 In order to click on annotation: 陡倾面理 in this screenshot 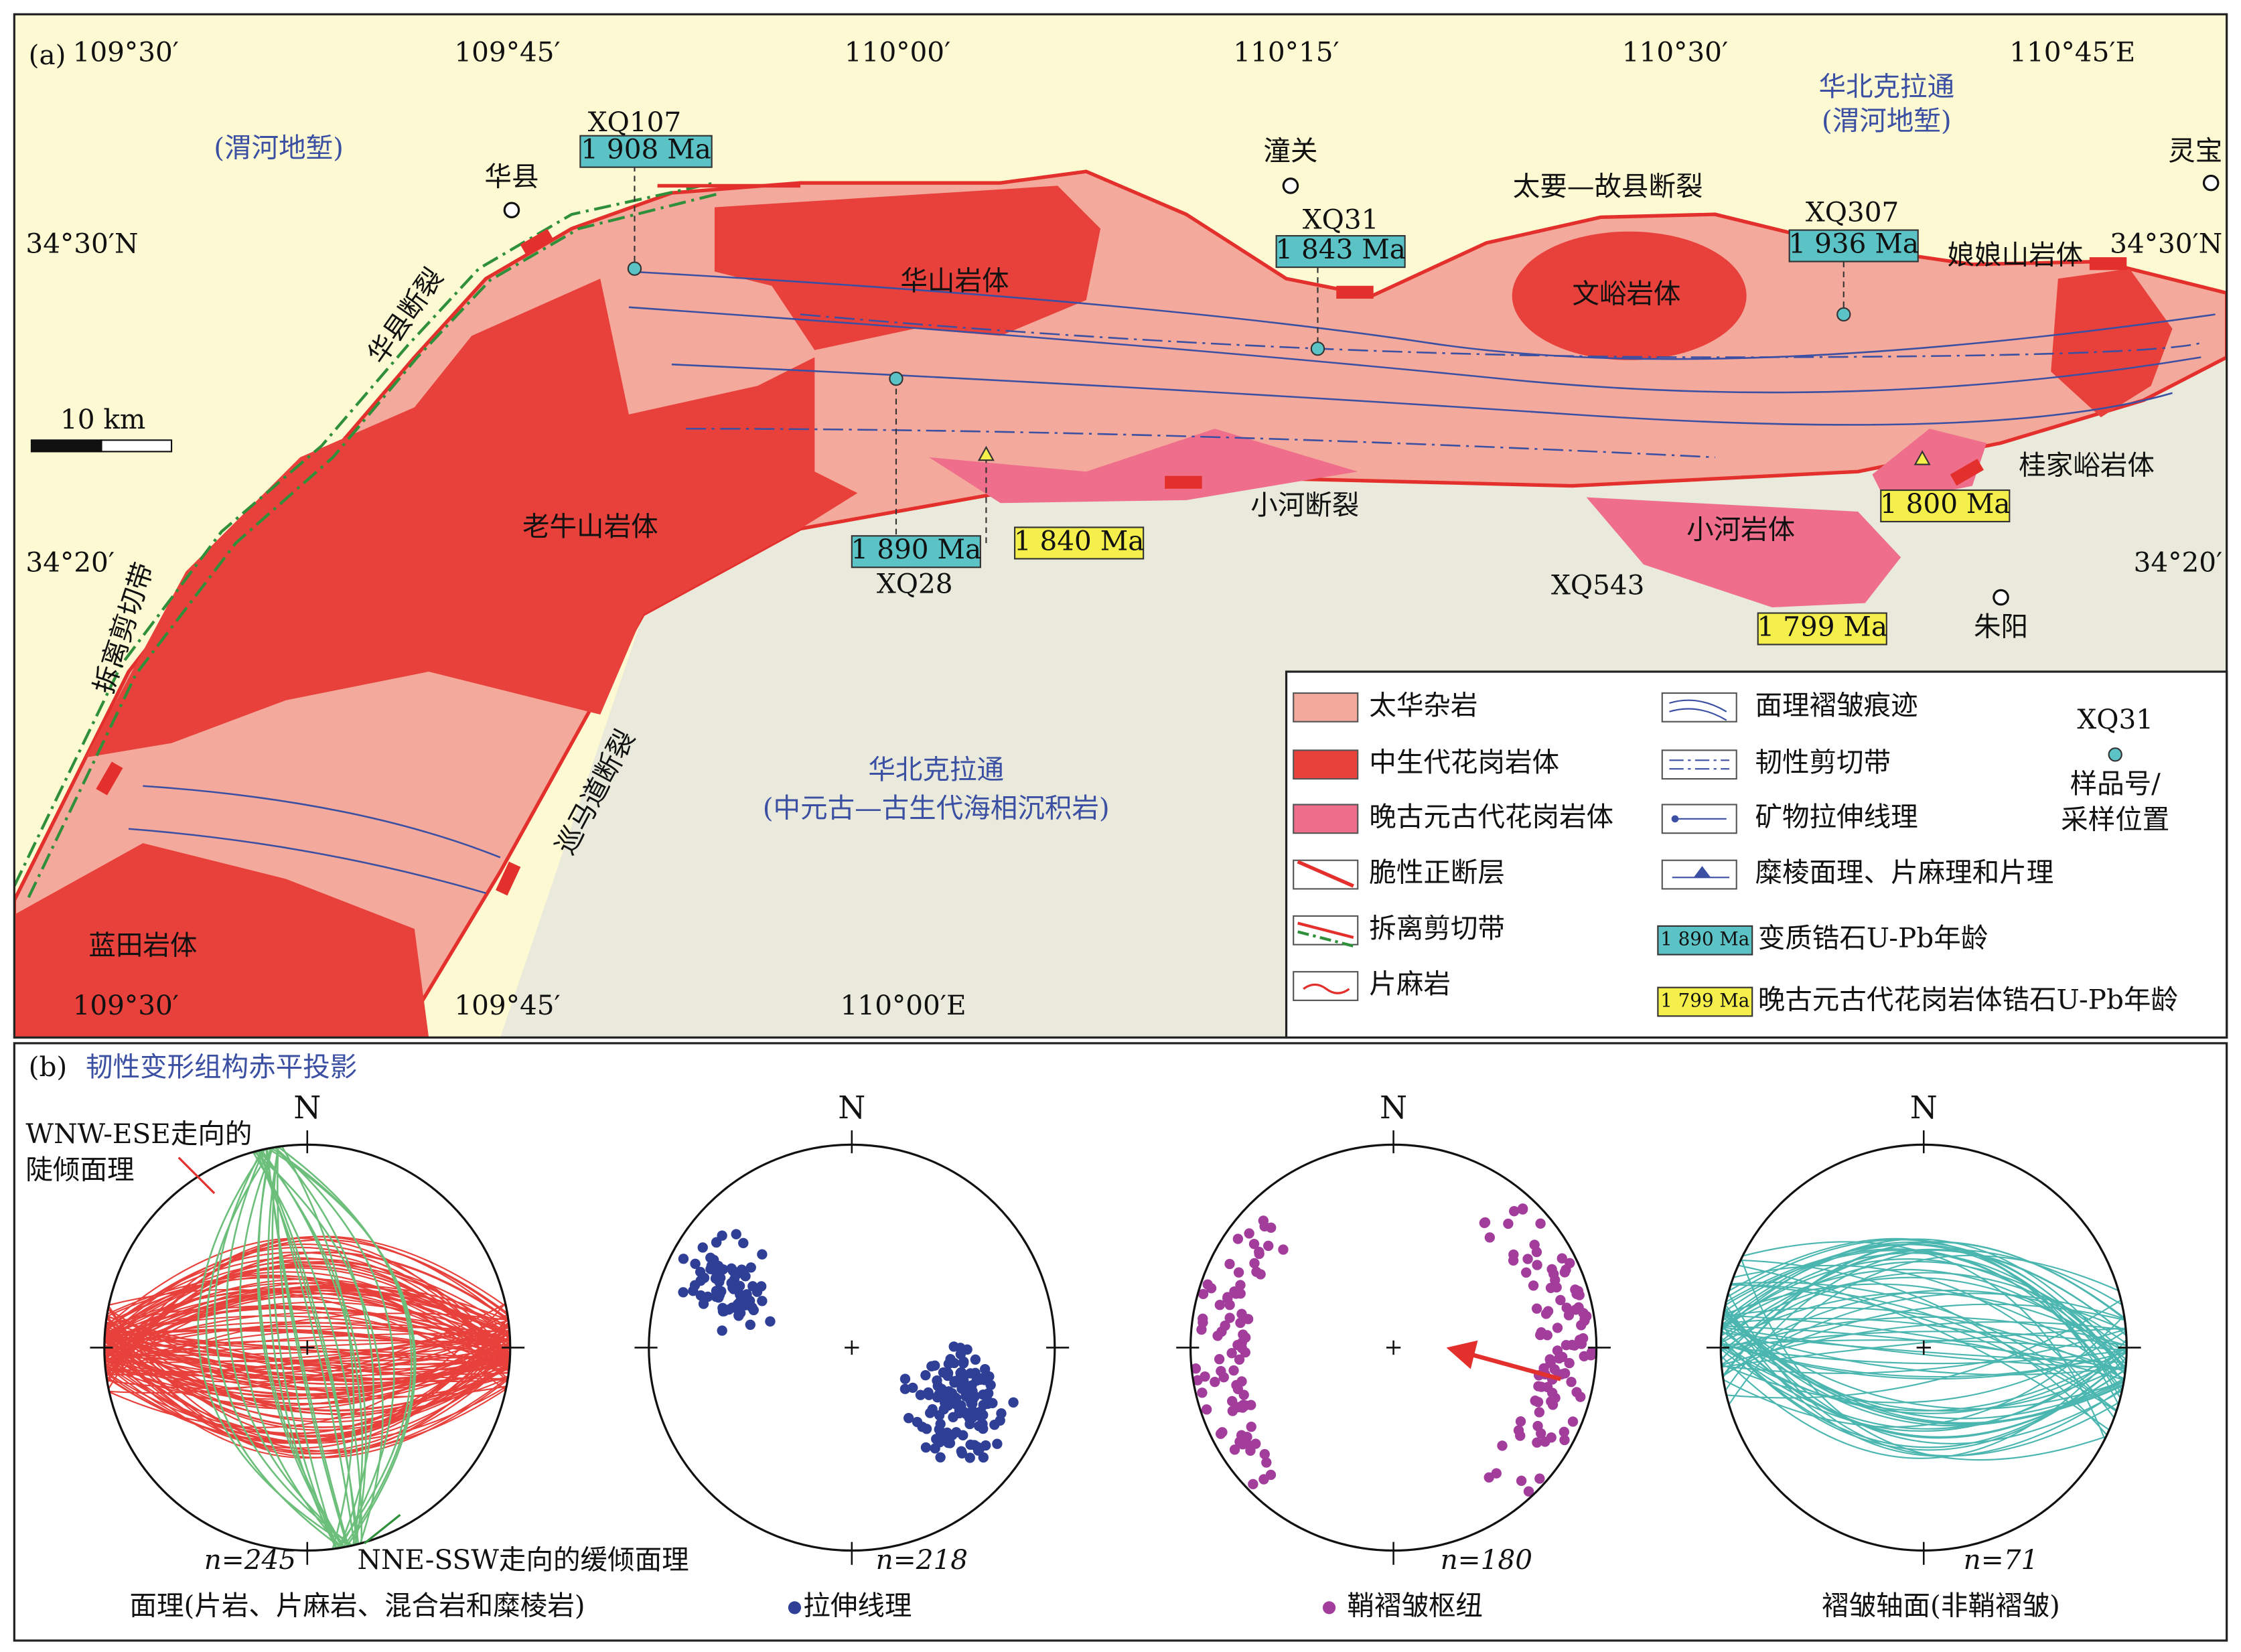, I will do `click(79, 1169)`.